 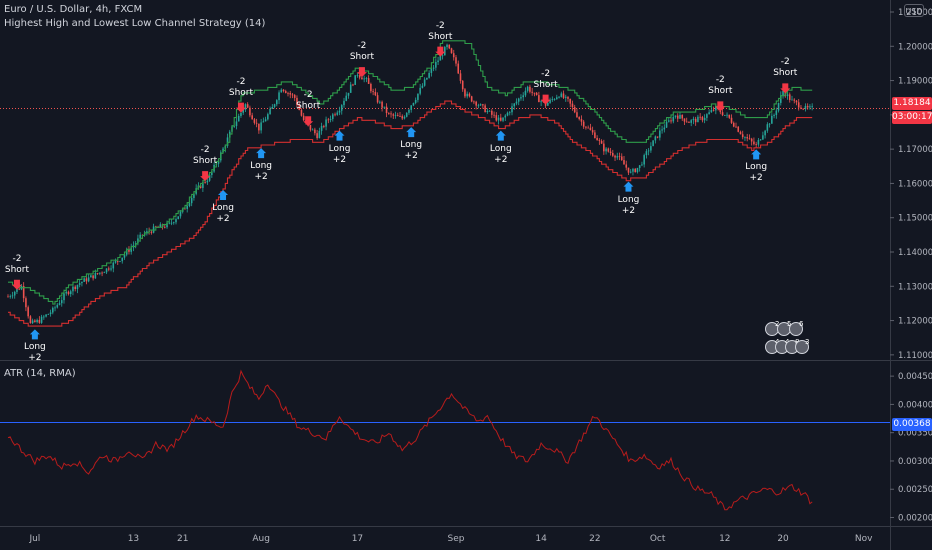 What do you see at coordinates (915, 434) in the screenshot?
I see `atr-tick-label: 0.00350` at bounding box center [915, 434].